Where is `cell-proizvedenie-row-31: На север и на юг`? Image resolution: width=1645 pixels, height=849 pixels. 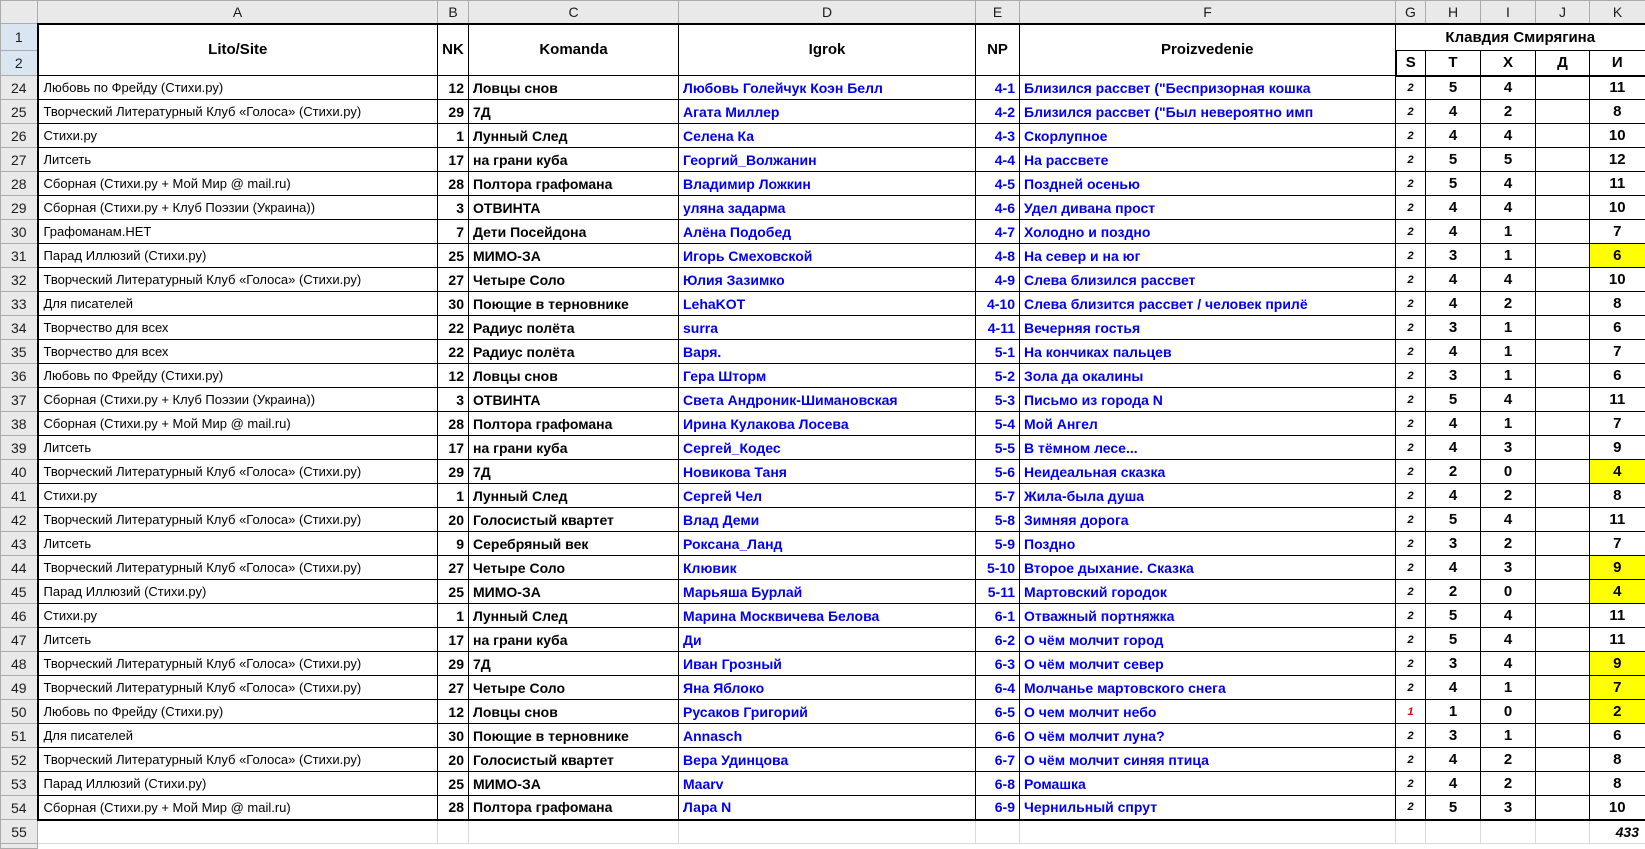
cell-proizvedenie-row-31: На север и на юг is located at coordinates (1208, 256).